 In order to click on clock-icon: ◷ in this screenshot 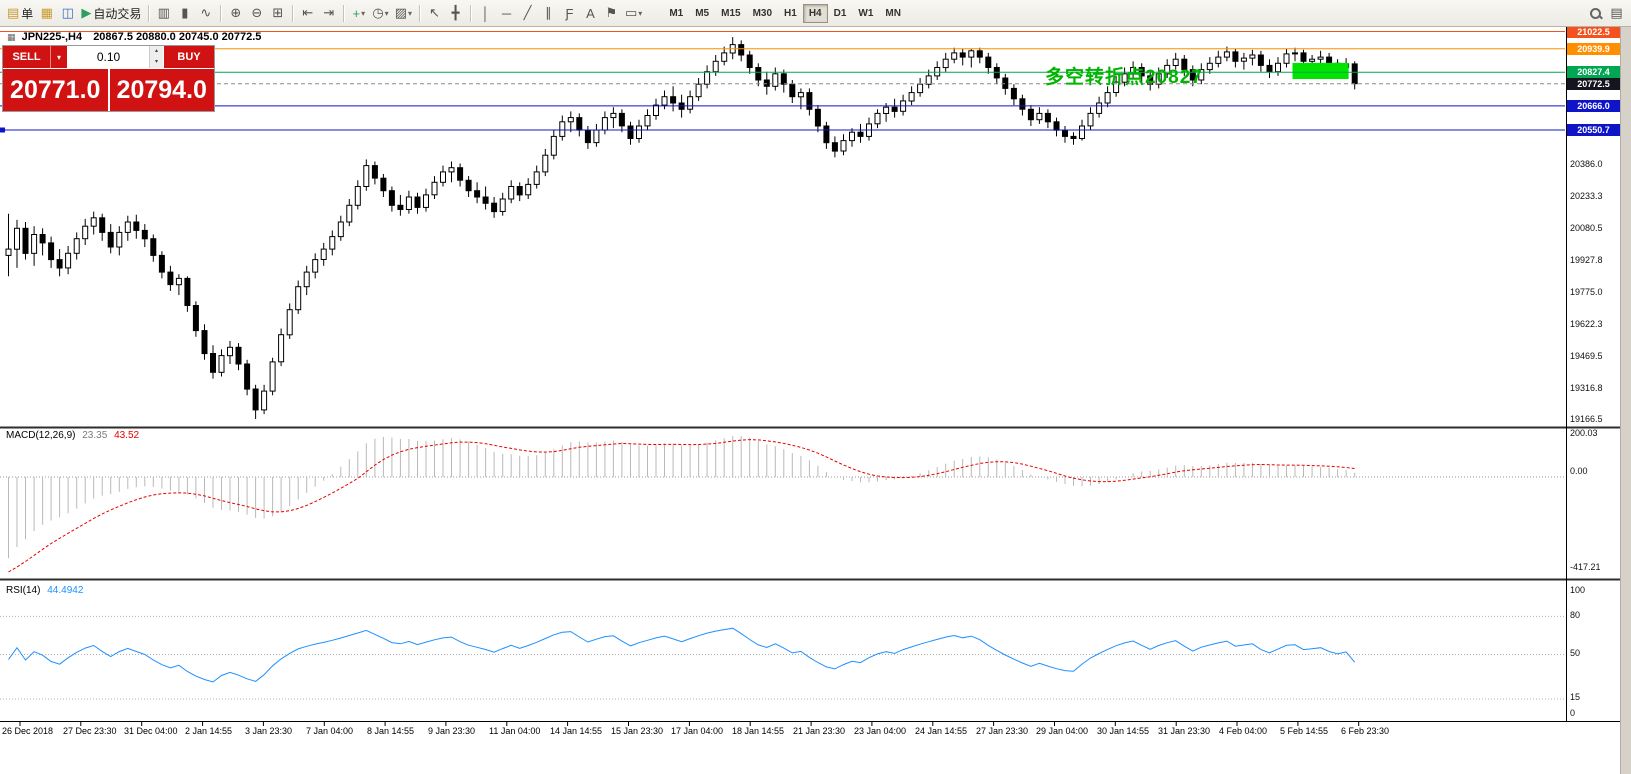, I will do `click(378, 12)`.